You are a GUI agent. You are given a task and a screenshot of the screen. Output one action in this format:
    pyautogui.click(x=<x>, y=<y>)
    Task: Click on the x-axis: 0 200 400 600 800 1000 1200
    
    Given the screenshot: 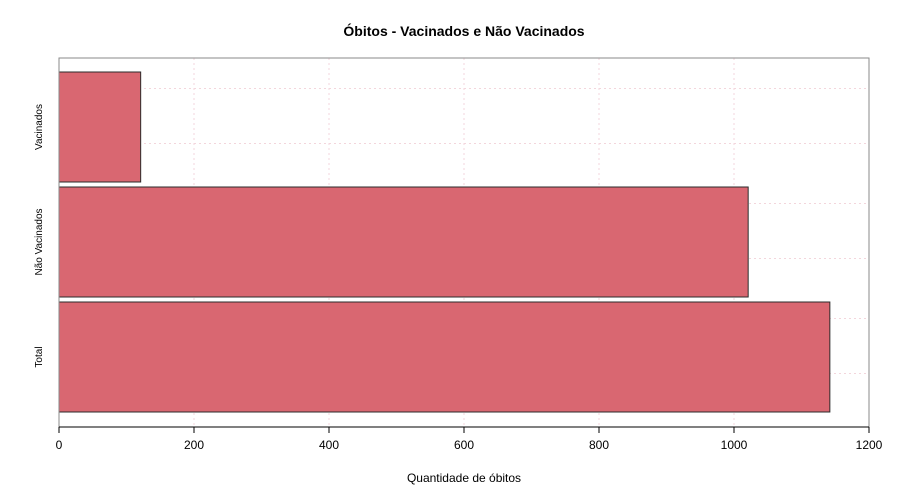 What is the action you would take?
    pyautogui.click(x=469, y=439)
    